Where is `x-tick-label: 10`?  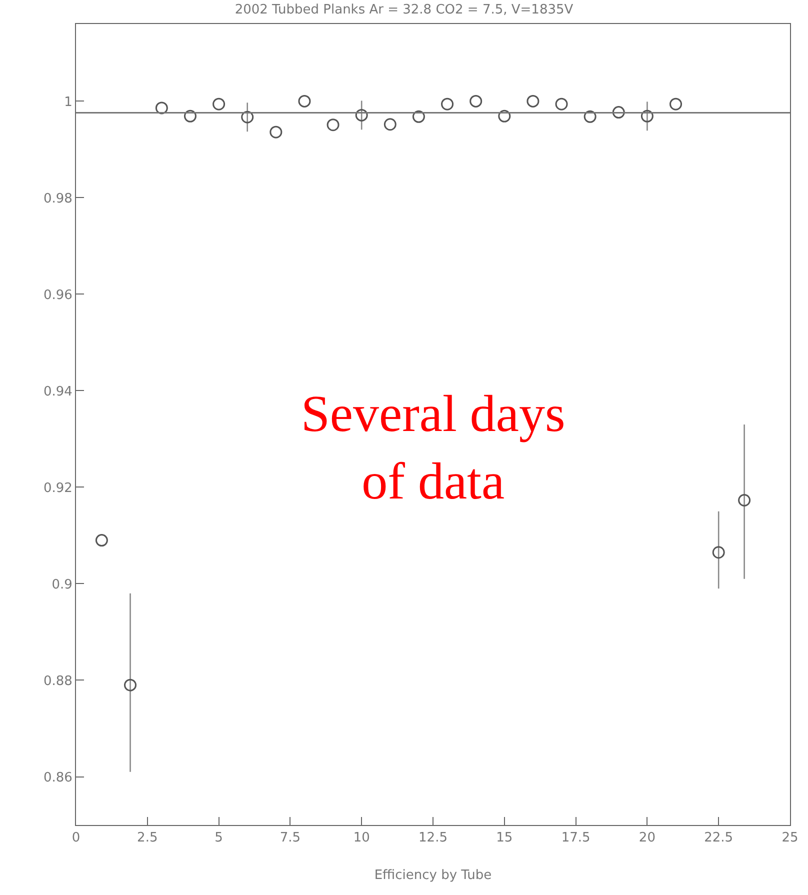
x-tick-label: 10 is located at coordinates (361, 838).